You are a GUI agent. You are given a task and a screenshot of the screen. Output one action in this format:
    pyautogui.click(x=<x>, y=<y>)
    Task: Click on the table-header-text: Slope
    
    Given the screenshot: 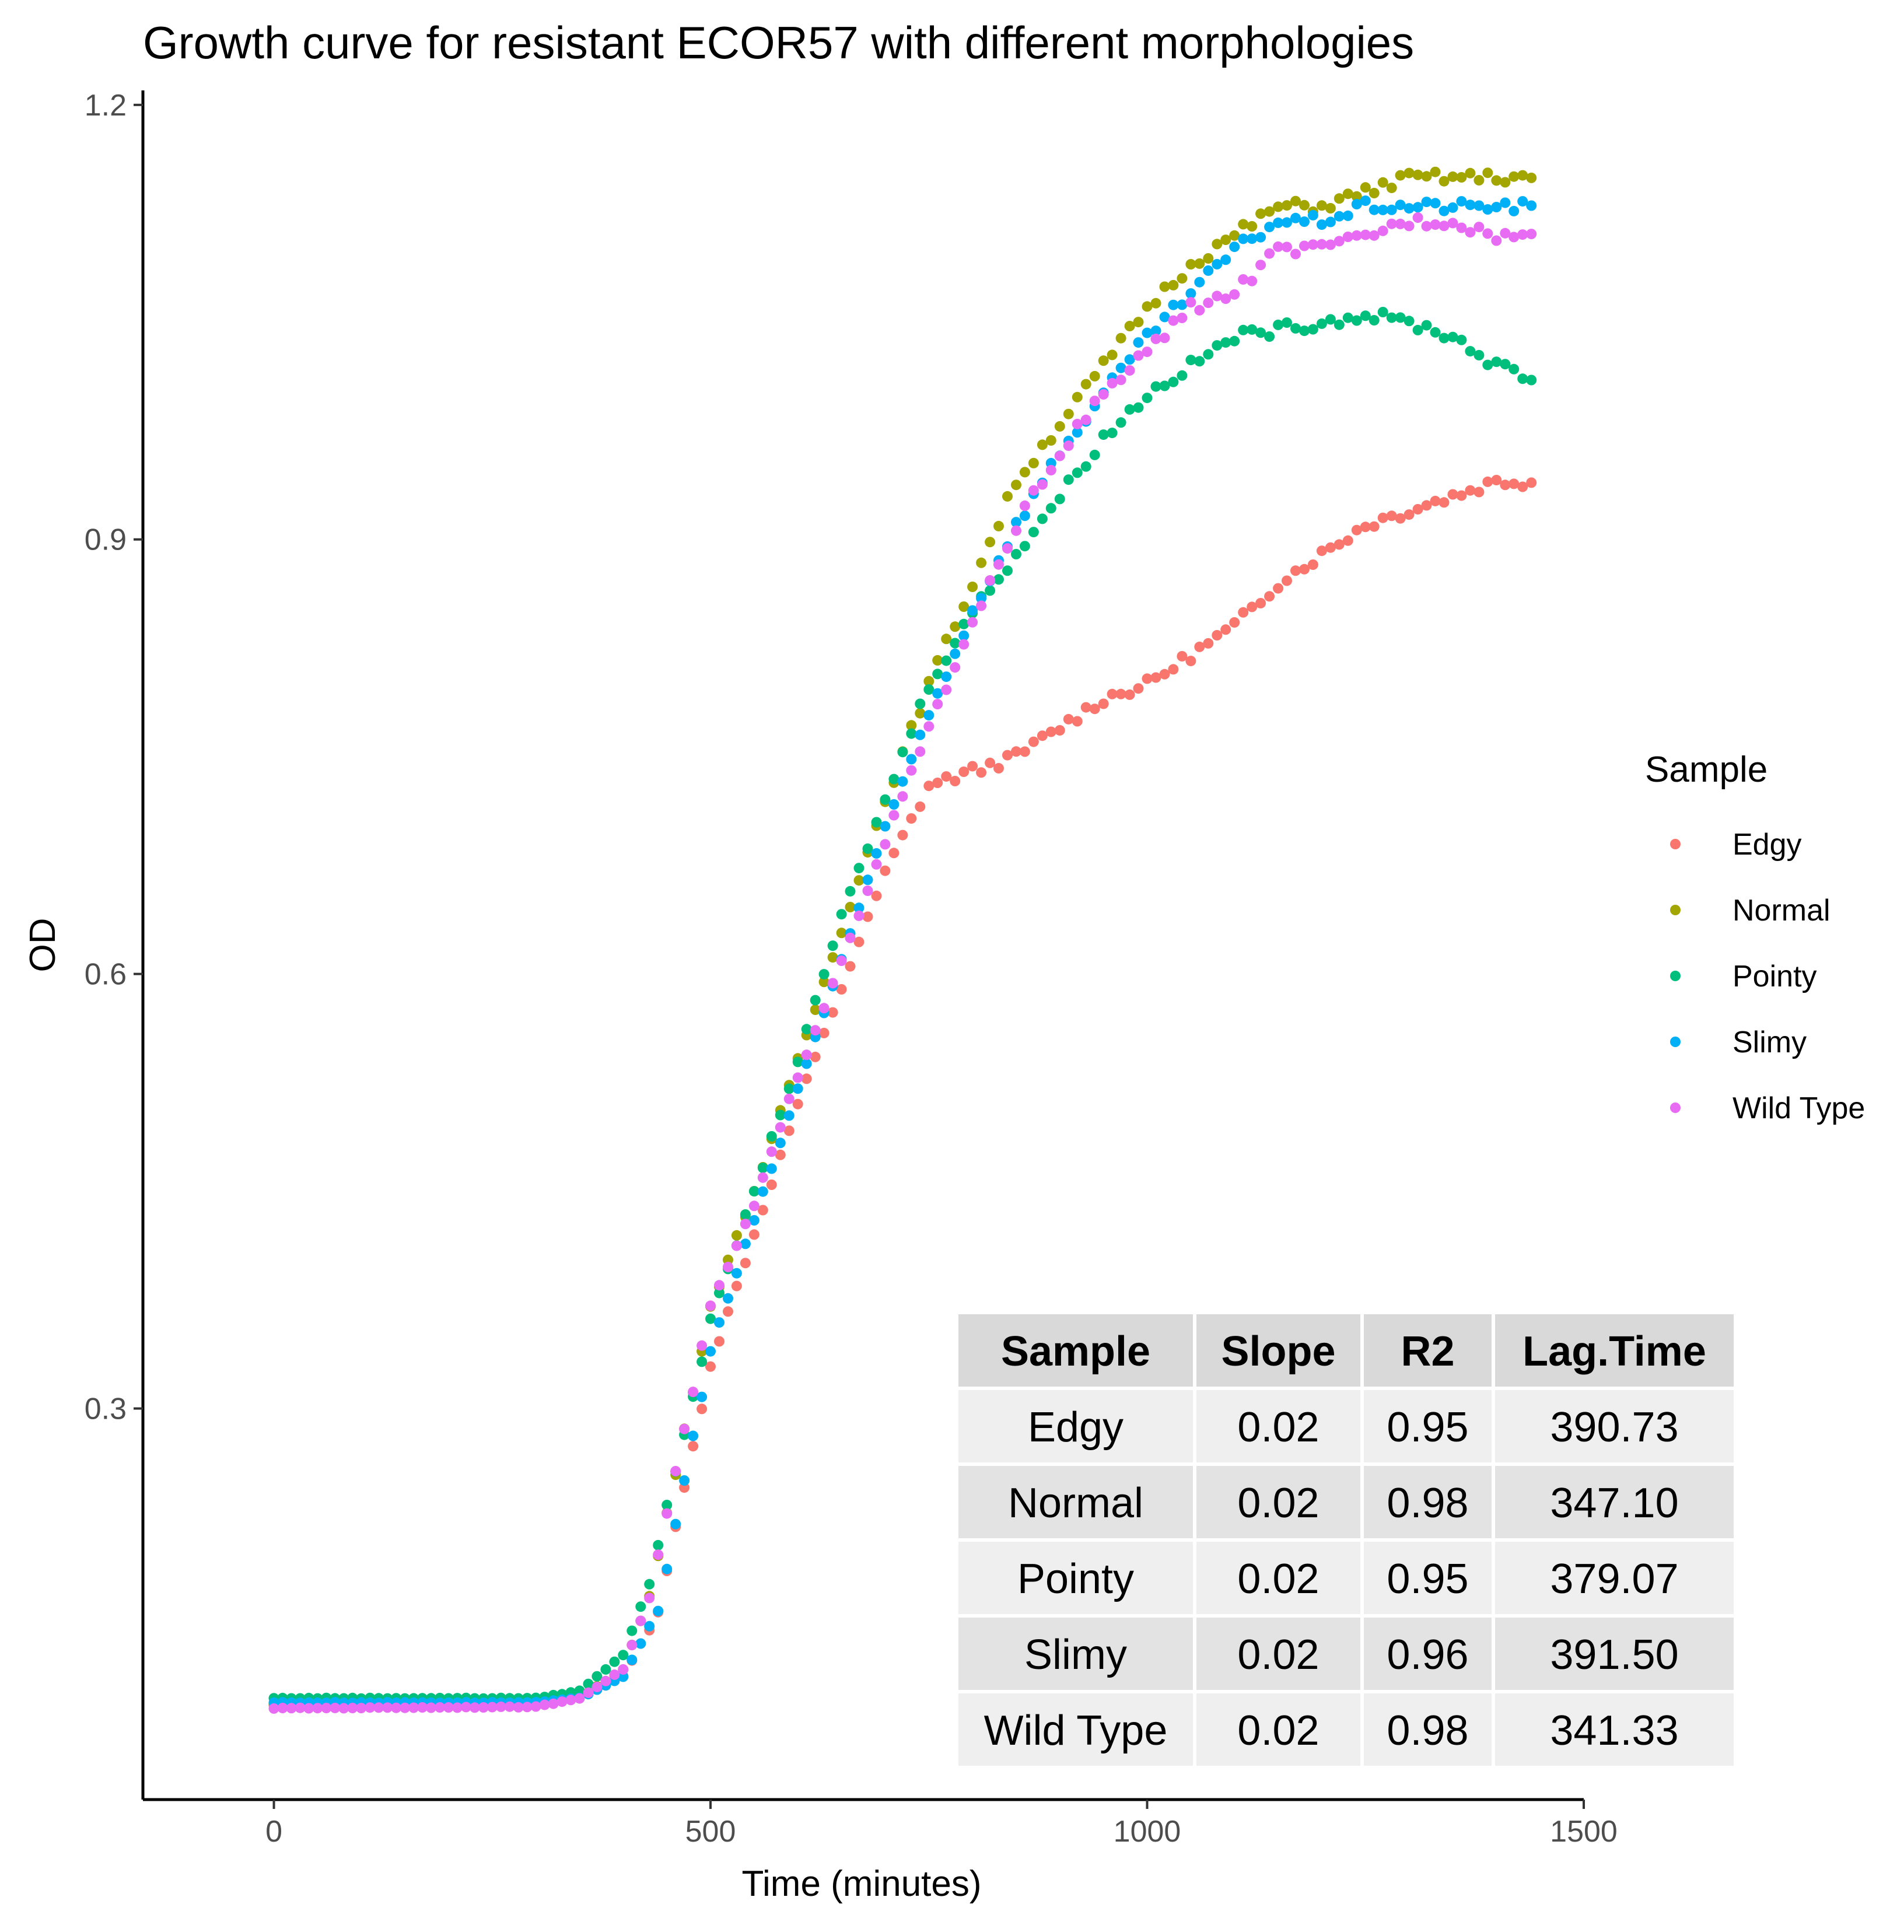 What is the action you would take?
    pyautogui.click(x=1278, y=1351)
    